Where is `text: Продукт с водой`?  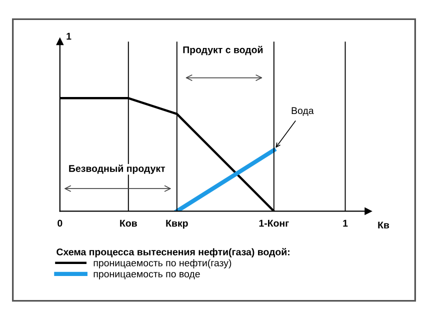
text: Продукт с водой is located at coordinates (223, 51).